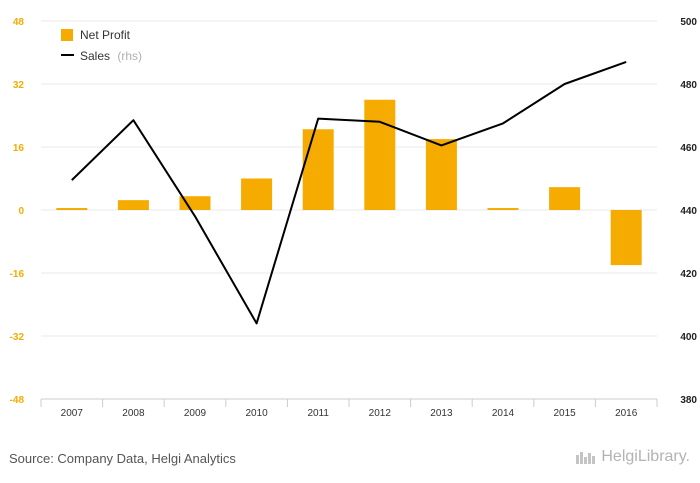 The image size is (700, 483). What do you see at coordinates (688, 85) in the screenshot?
I see `right-tick-label: 480` at bounding box center [688, 85].